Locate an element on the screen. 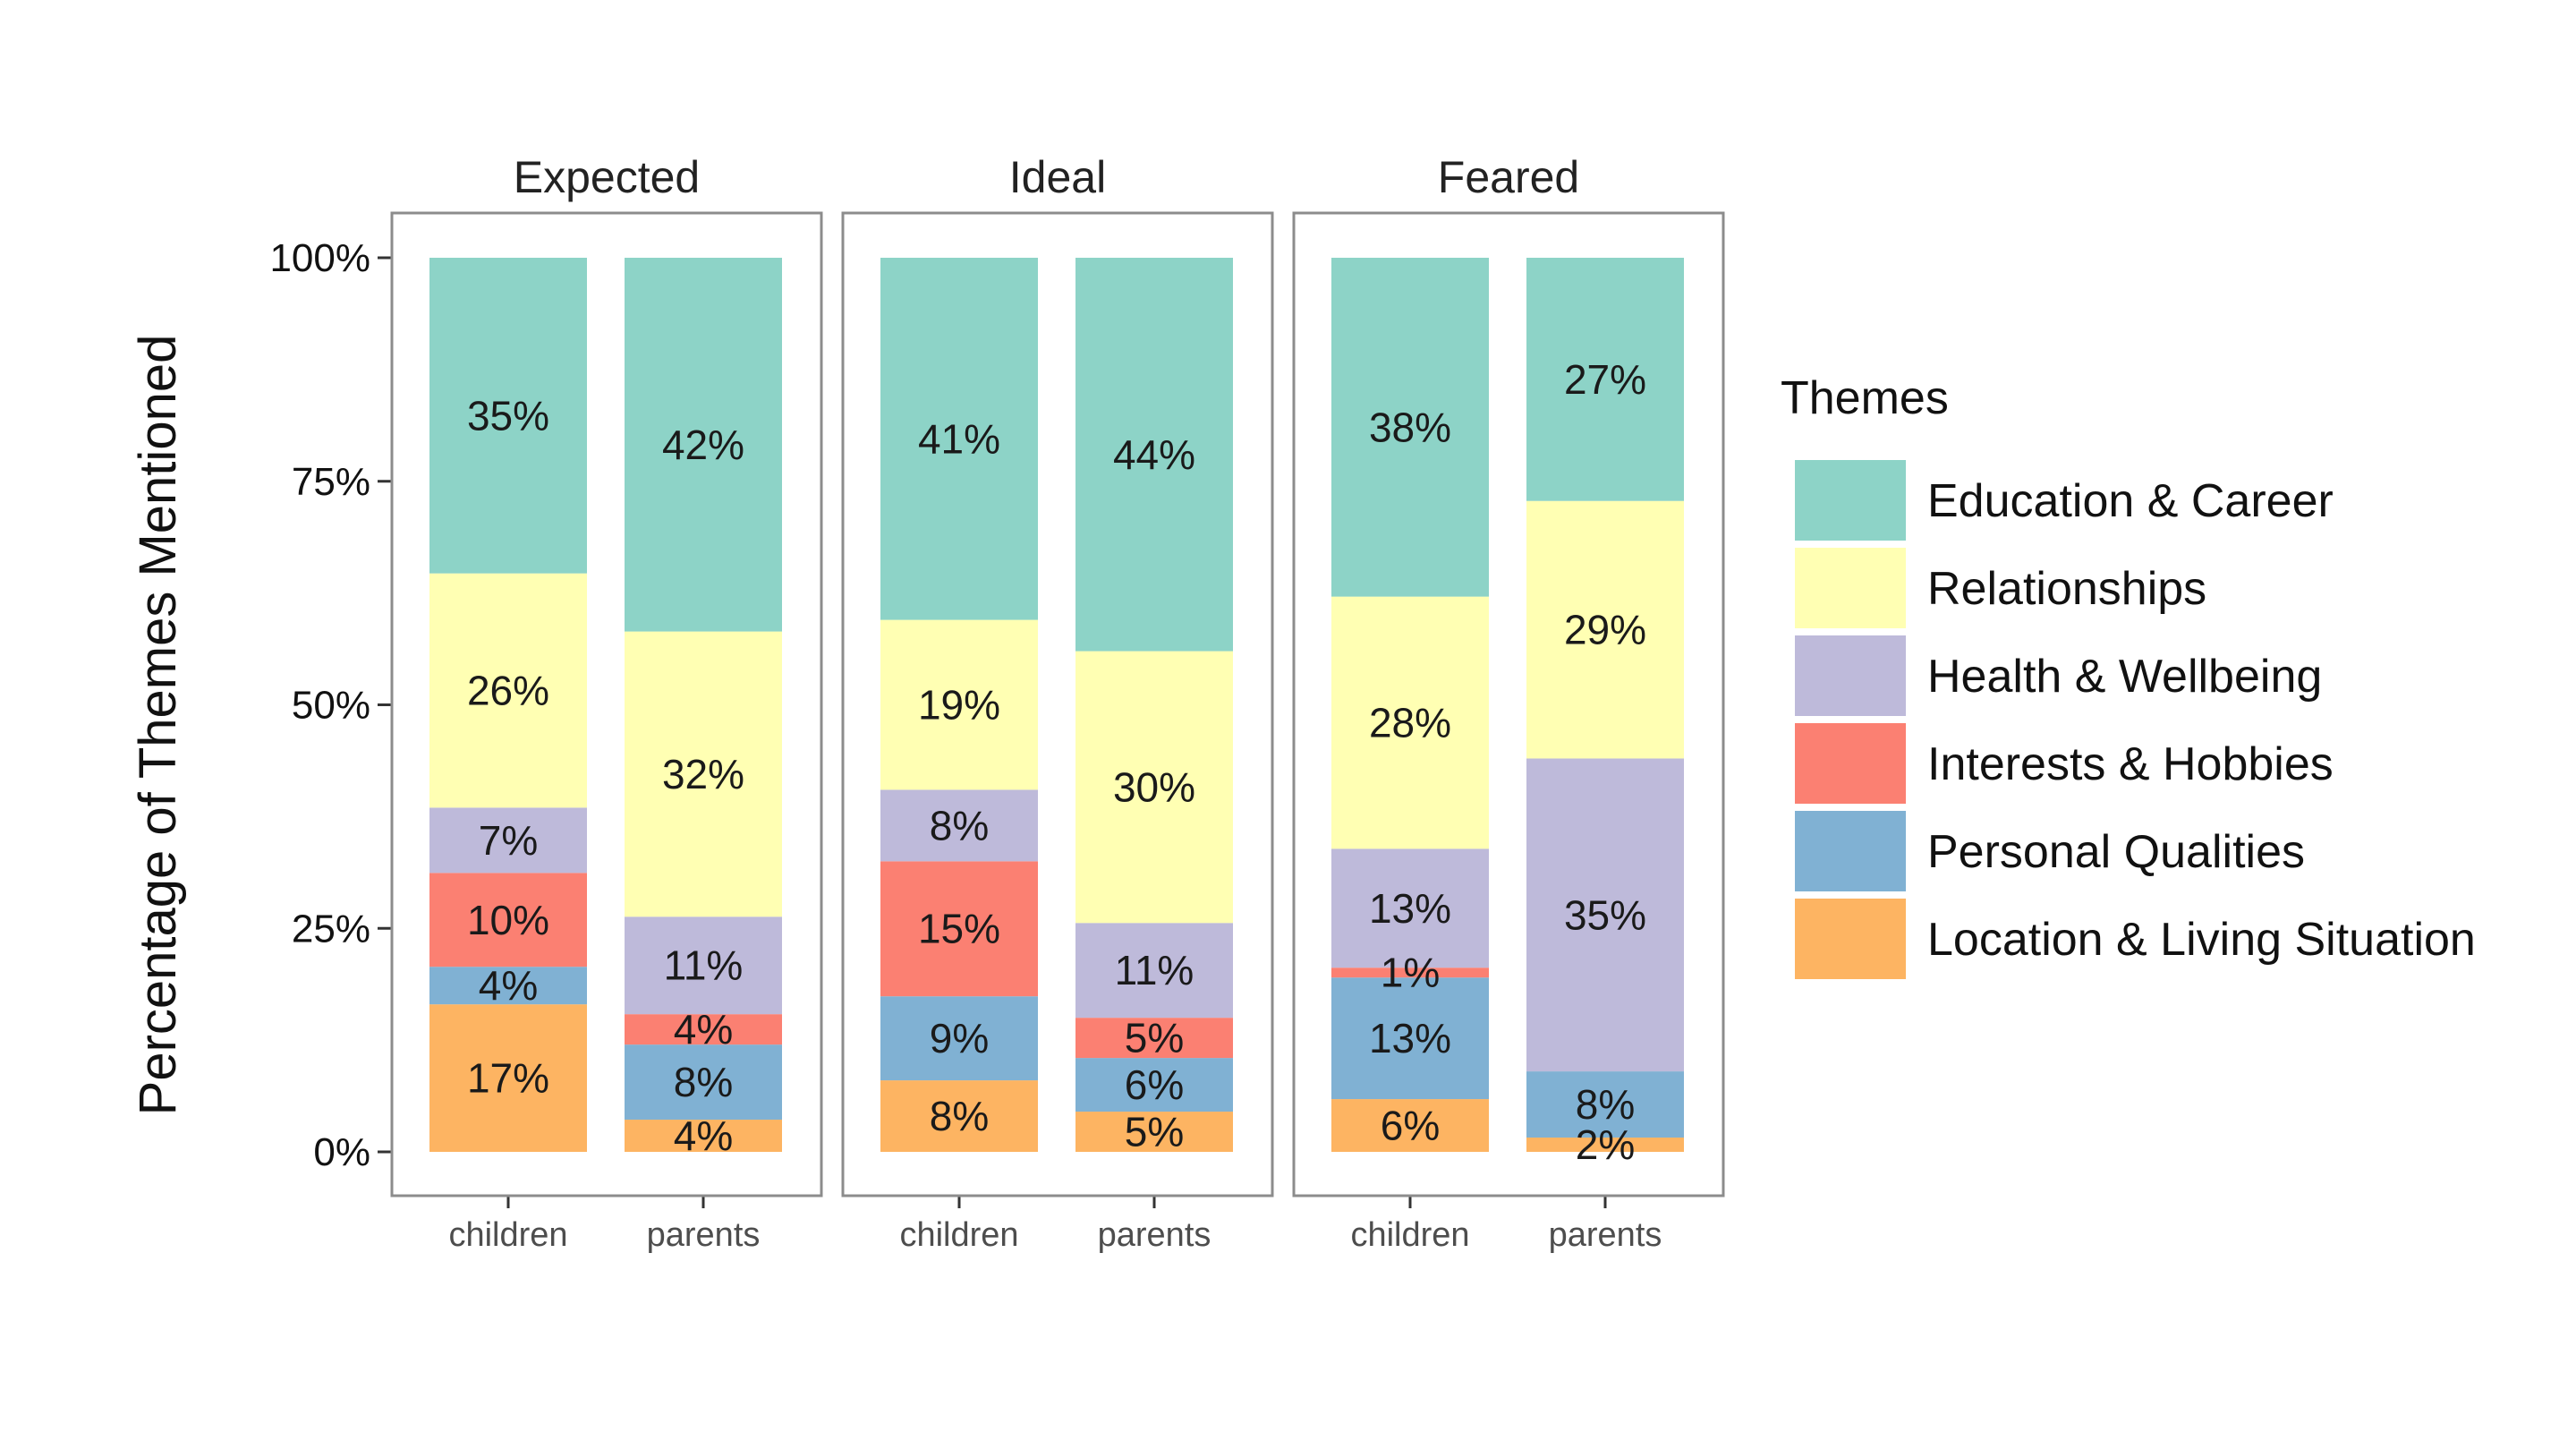  bar-data-label: 15% is located at coordinates (959, 929).